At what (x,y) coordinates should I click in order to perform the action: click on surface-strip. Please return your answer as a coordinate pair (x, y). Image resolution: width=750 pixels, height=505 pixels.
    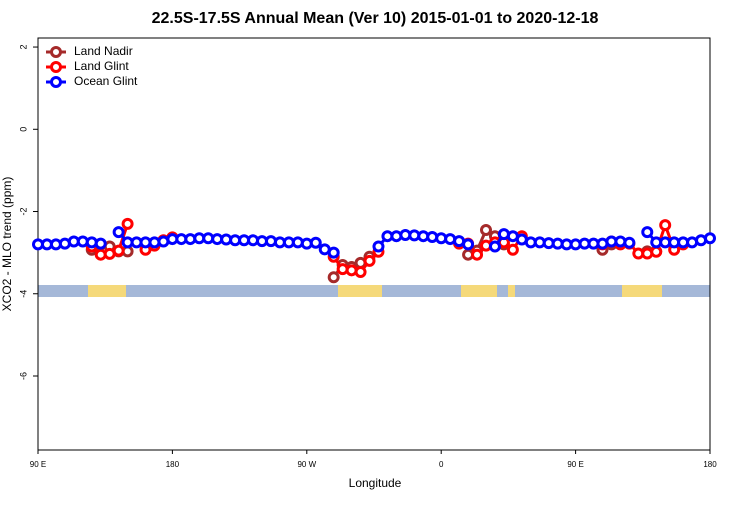
    Looking at the image, I should click on (374, 291).